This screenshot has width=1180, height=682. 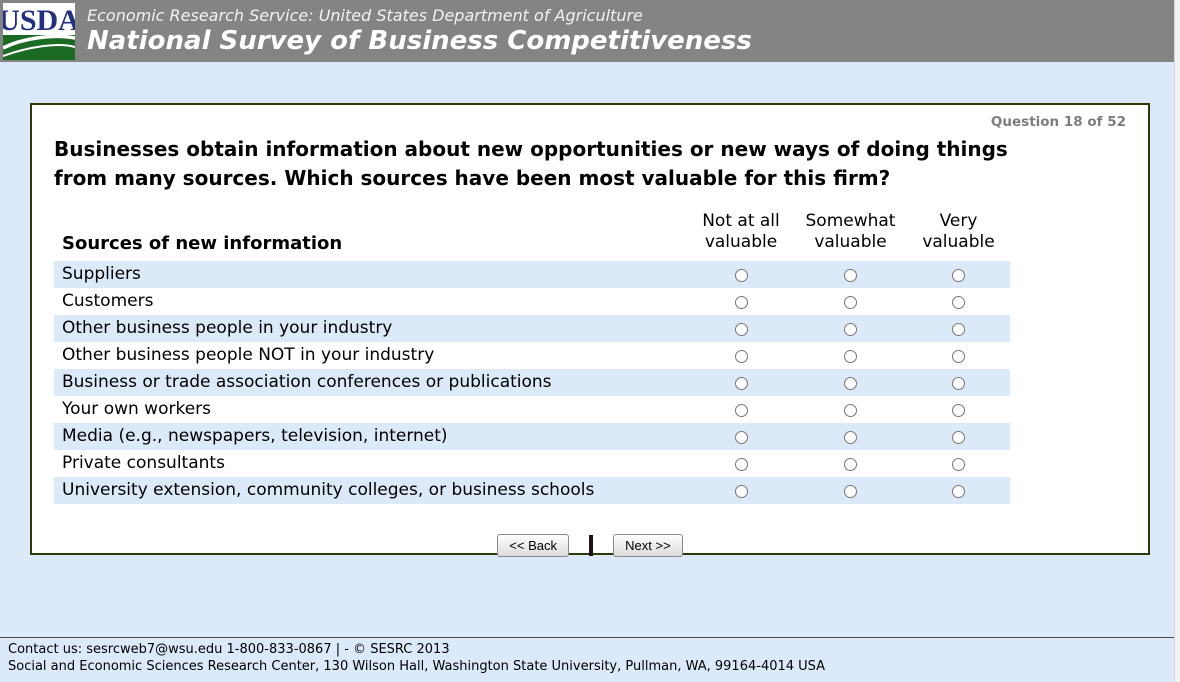 What do you see at coordinates (741, 232) in the screenshot?
I see `column-header-not-at-all: Not at all valuable` at bounding box center [741, 232].